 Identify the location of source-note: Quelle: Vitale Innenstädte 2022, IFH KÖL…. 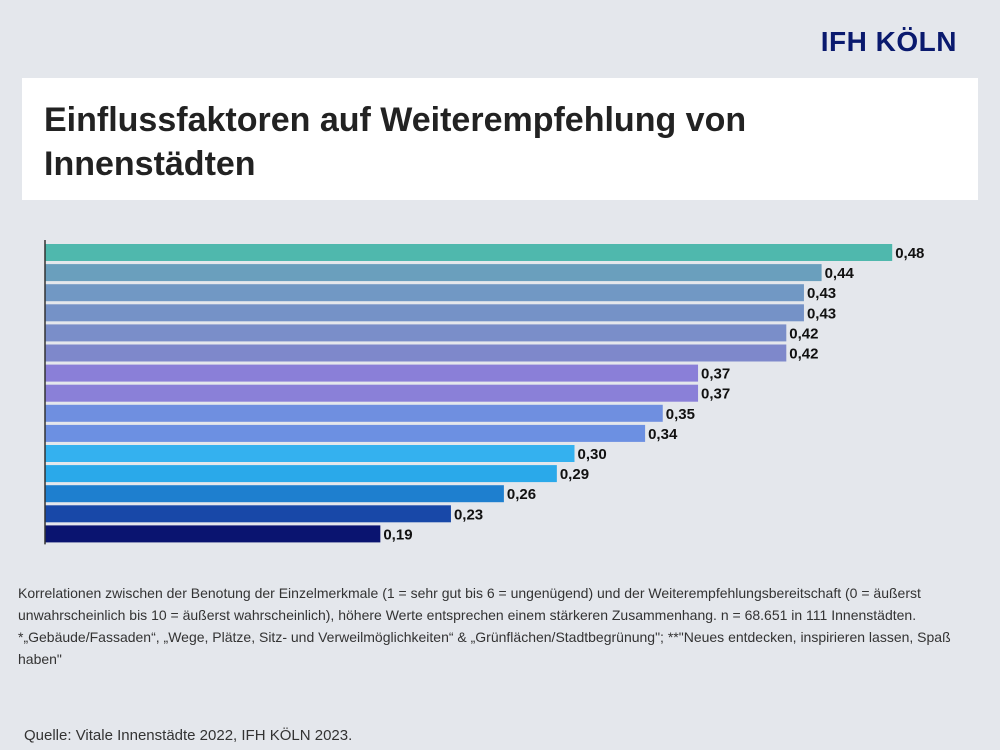
(188, 735).